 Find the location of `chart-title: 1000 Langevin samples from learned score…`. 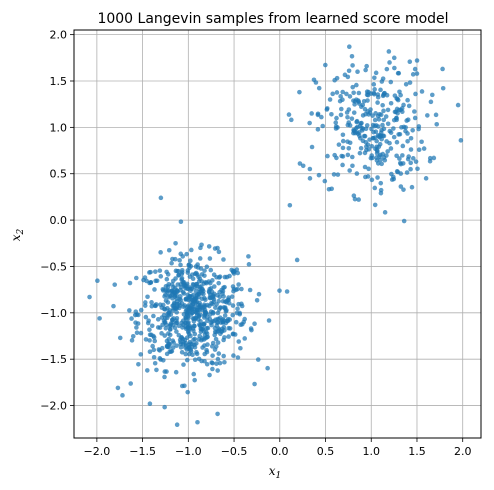

chart-title: 1000 Langevin samples from learned score… is located at coordinates (272, 19).